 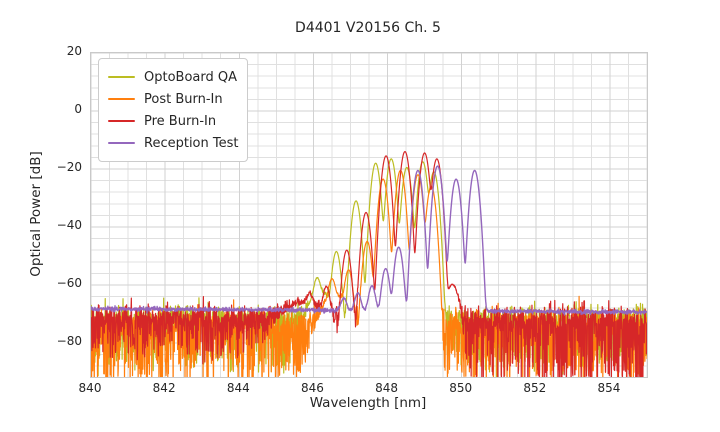 What do you see at coordinates (183, 99) in the screenshot?
I see `legend-label: Post Burn-In` at bounding box center [183, 99].